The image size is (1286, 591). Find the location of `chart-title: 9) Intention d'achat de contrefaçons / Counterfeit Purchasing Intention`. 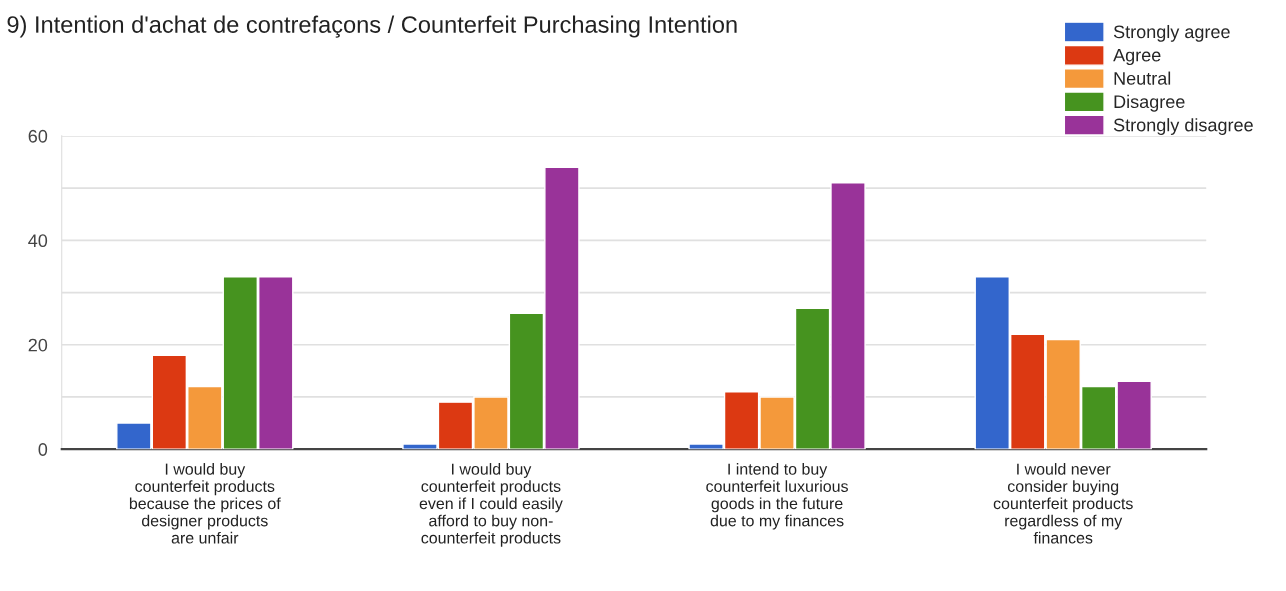

chart-title: 9) Intention d'achat de contrefaçons / Counterfeit Purchasing Intention is located at coordinates (372, 26).